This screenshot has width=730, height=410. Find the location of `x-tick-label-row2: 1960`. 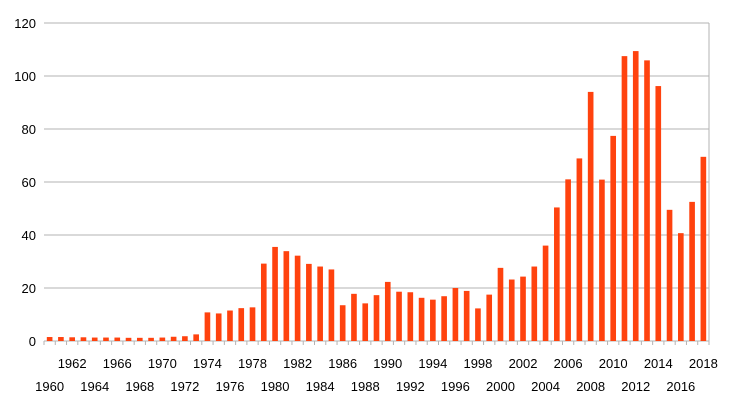

x-tick-label-row2: 1960 is located at coordinates (49, 386).